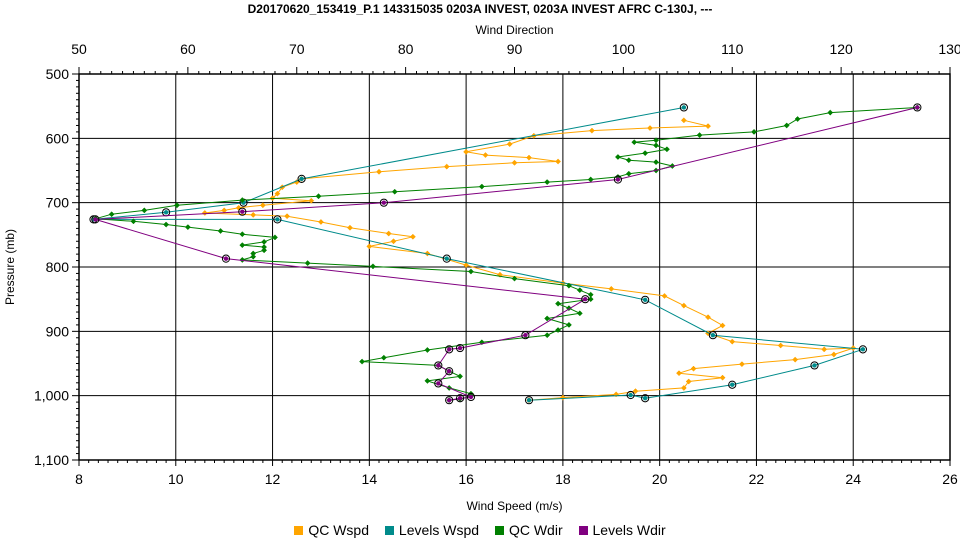 The width and height of the screenshot is (960, 542). I want to click on legend-swatch-levels-wdir, so click(583, 530).